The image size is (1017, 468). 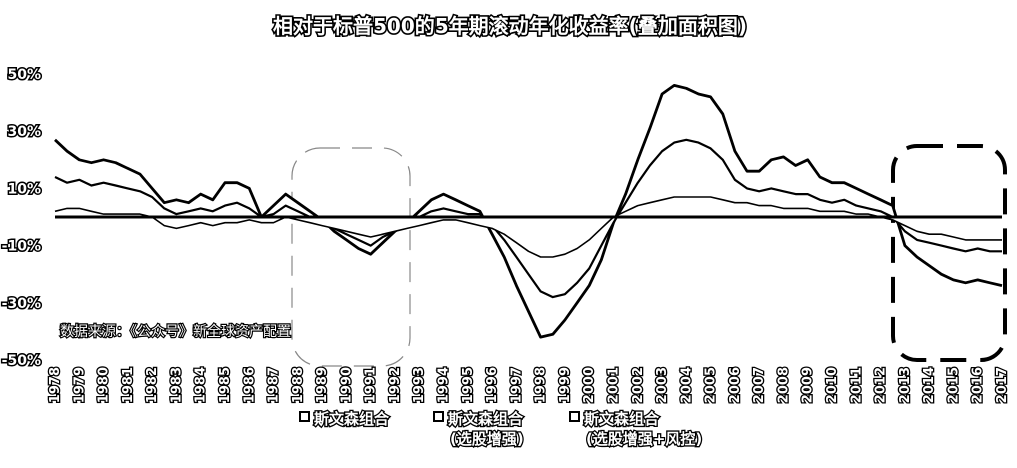 What do you see at coordinates (468, 385) in the screenshot?
I see `x-tick-label: 1995` at bounding box center [468, 385].